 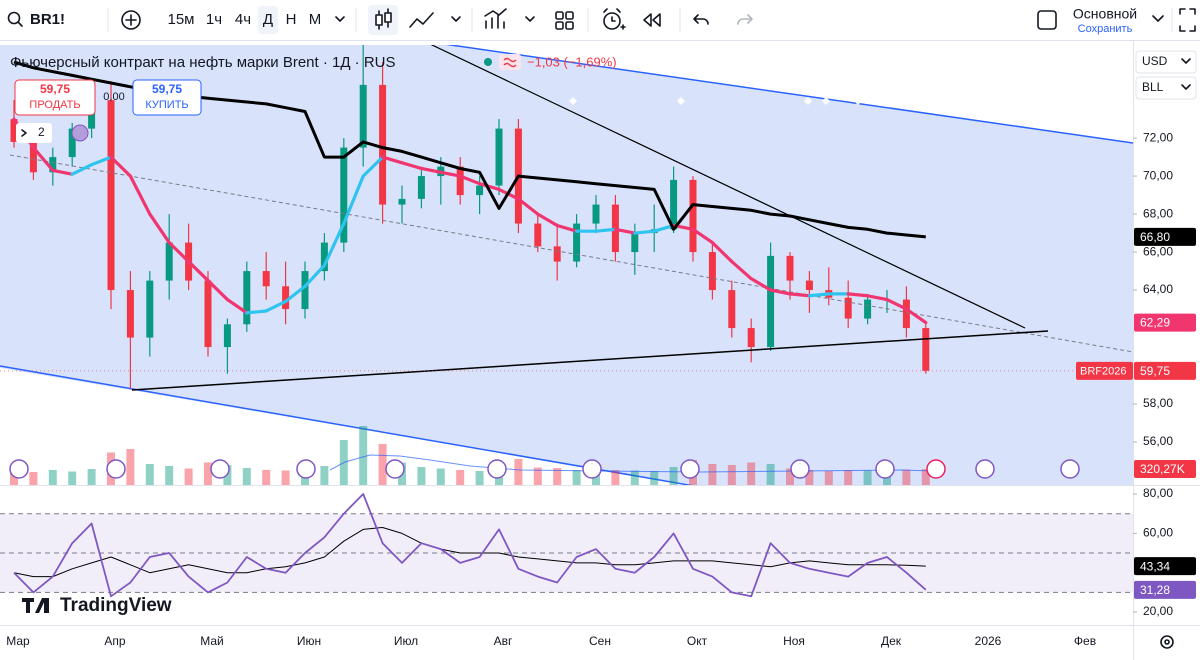 What do you see at coordinates (495, 18) in the screenshot?
I see `indicators-button` at bounding box center [495, 18].